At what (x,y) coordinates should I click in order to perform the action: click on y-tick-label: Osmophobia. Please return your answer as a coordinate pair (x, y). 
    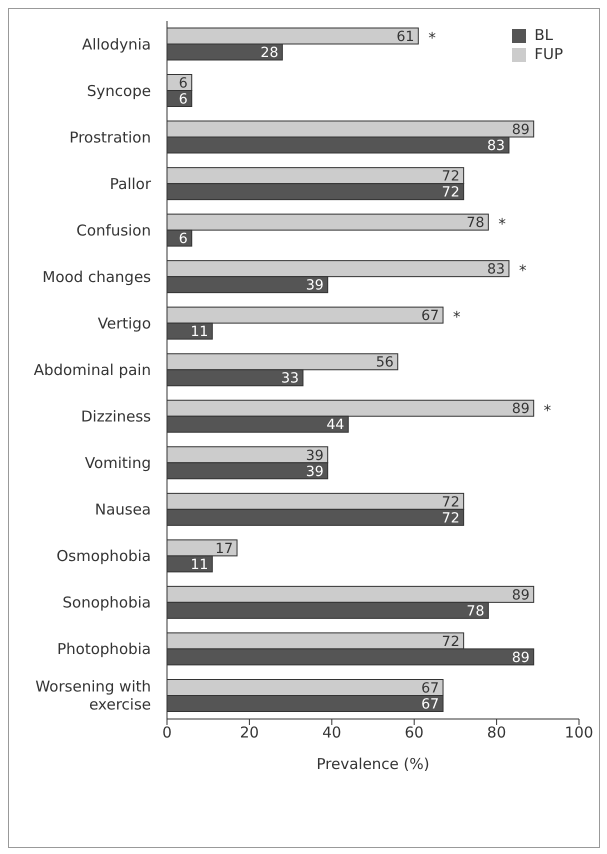
    Looking at the image, I should click on (103, 556).